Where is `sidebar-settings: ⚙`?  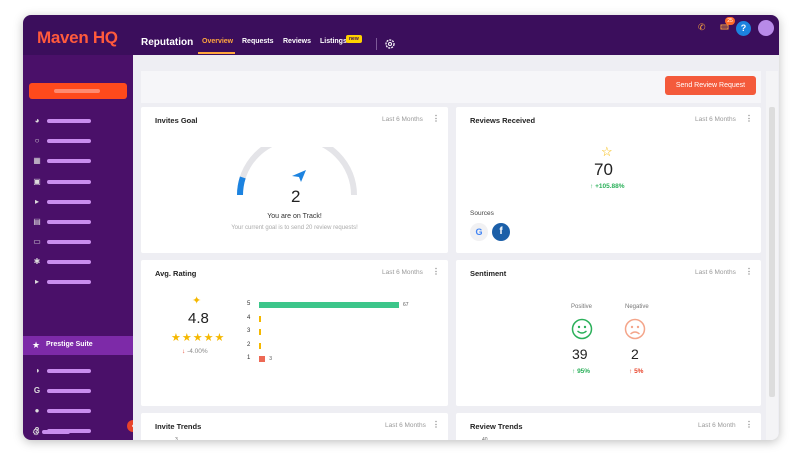
sidebar-settings: ⚙ is located at coordinates (62, 432).